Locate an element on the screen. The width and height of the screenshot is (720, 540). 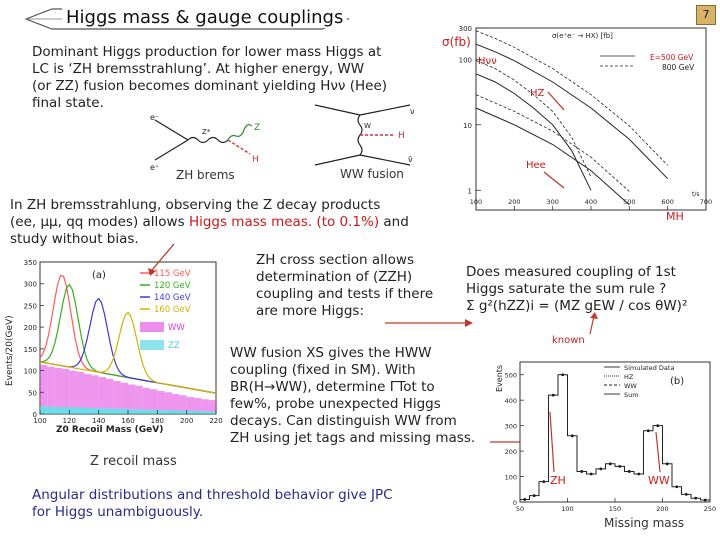
zr-ytick-label: 250 is located at coordinates (30, 306).